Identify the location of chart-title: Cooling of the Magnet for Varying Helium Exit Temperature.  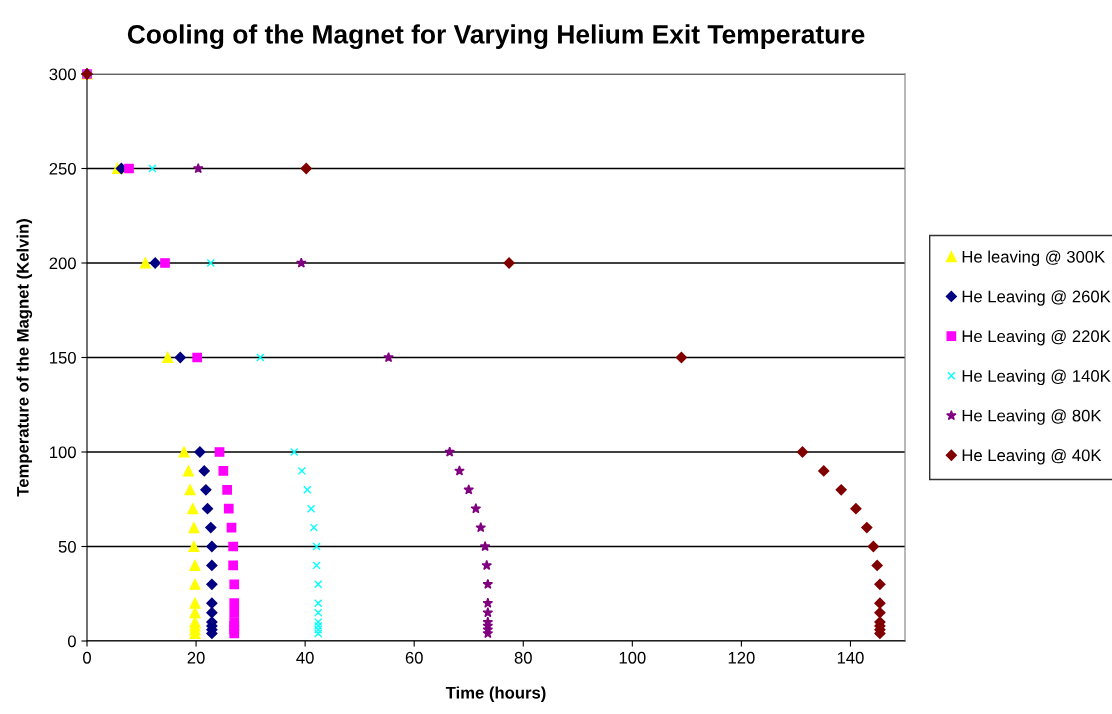
(496, 37).